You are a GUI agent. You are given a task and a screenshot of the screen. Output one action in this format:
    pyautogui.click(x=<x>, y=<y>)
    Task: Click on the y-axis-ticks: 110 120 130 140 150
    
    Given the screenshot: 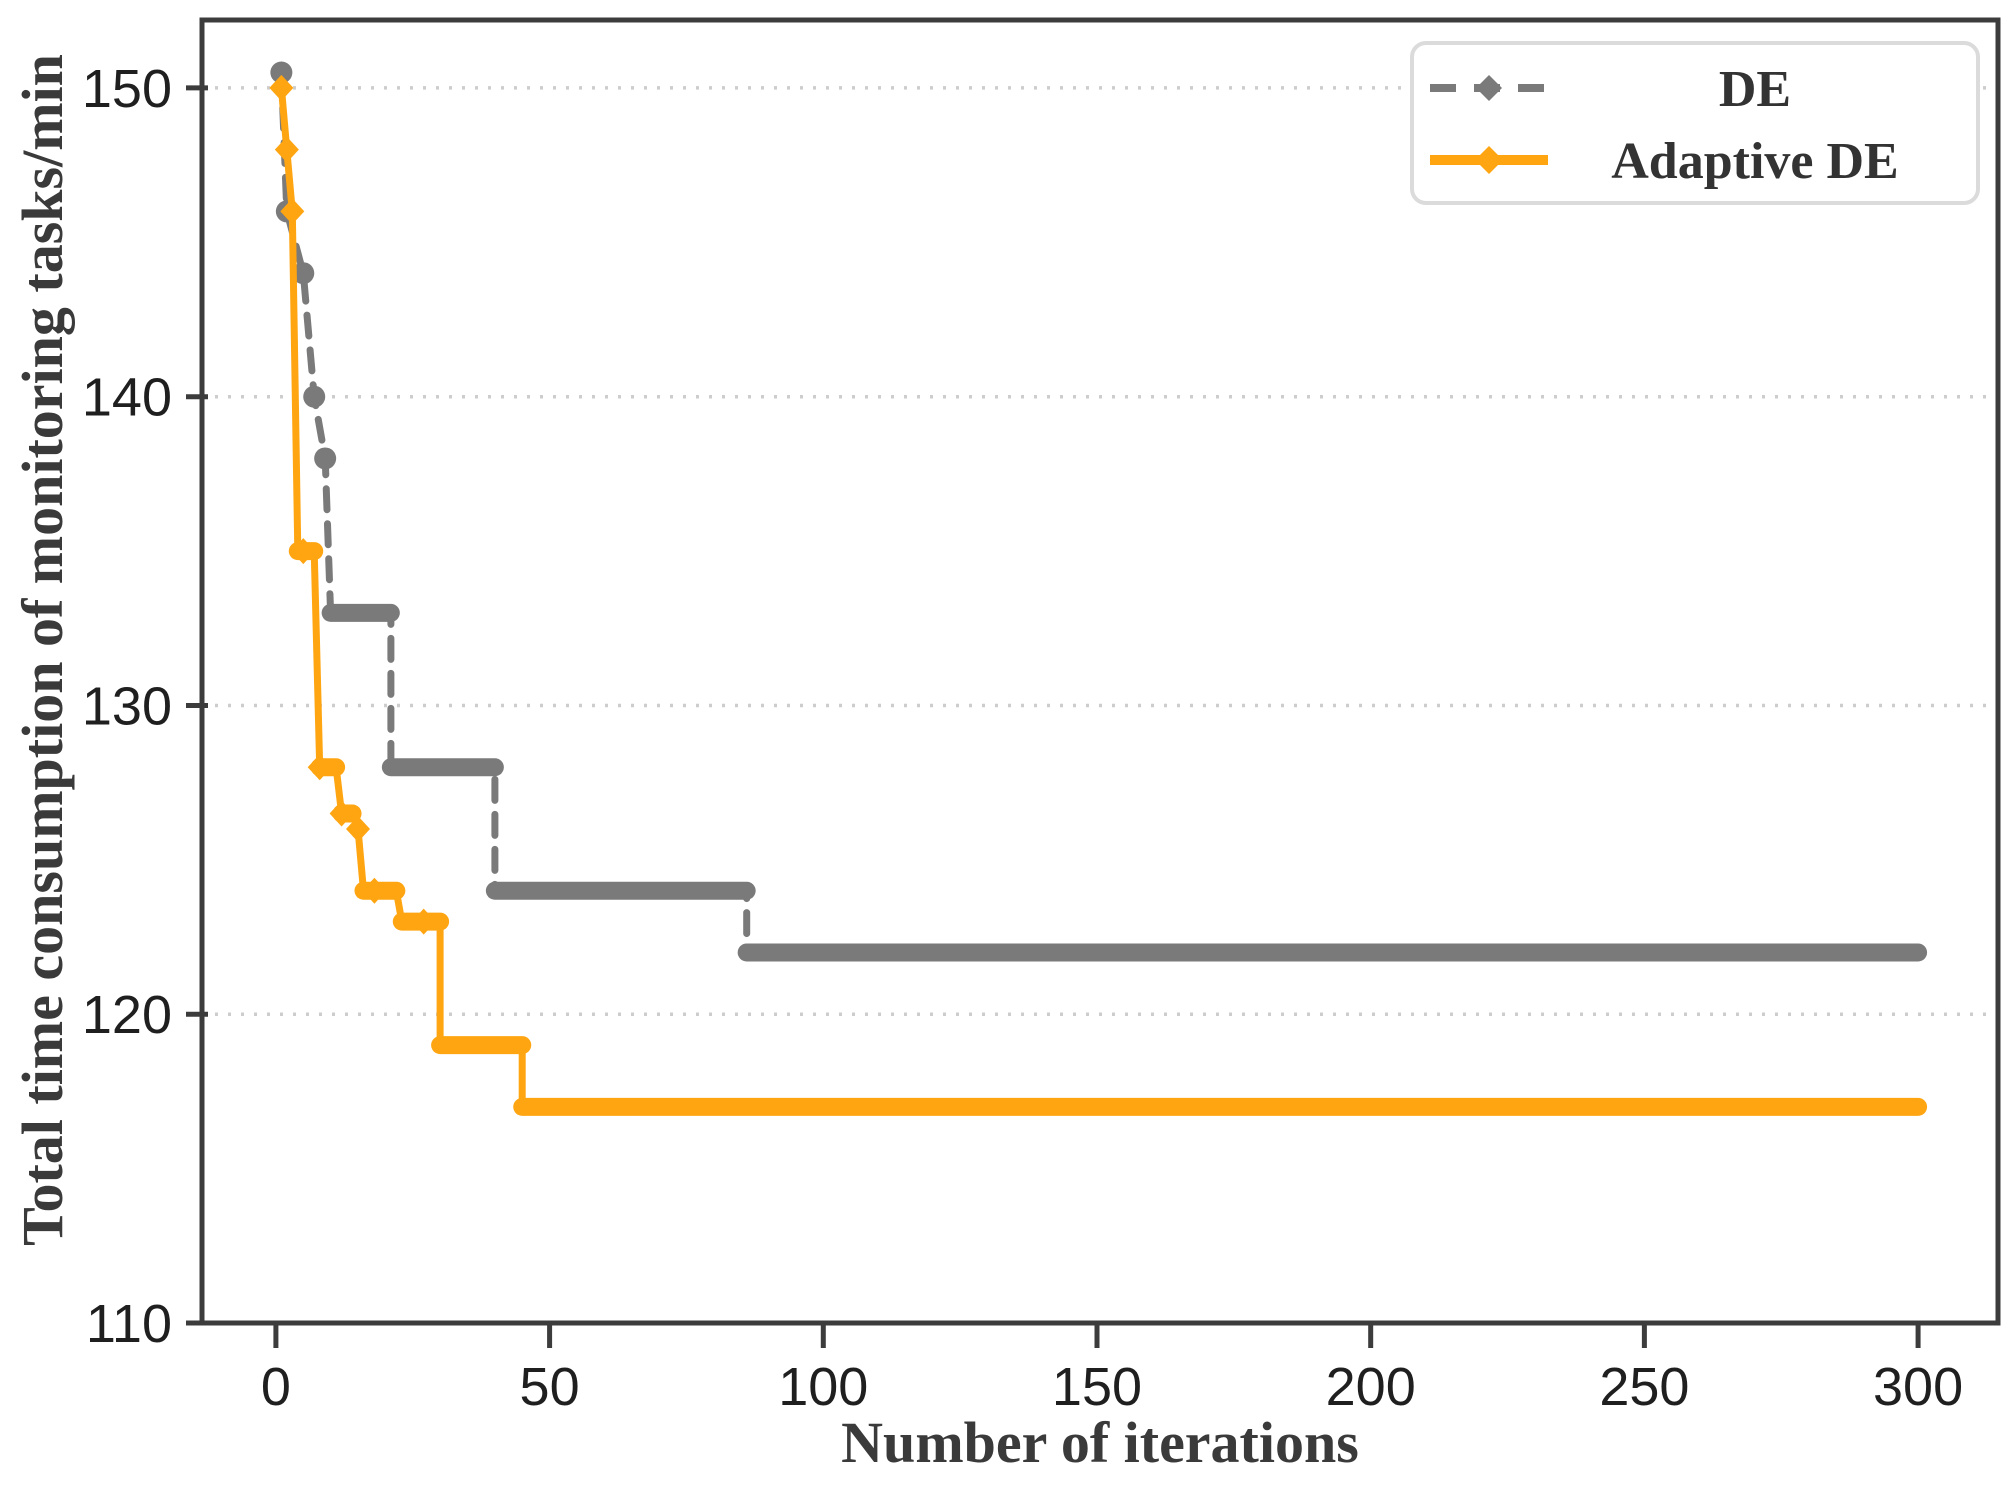 What is the action you would take?
    pyautogui.click(x=145, y=706)
    